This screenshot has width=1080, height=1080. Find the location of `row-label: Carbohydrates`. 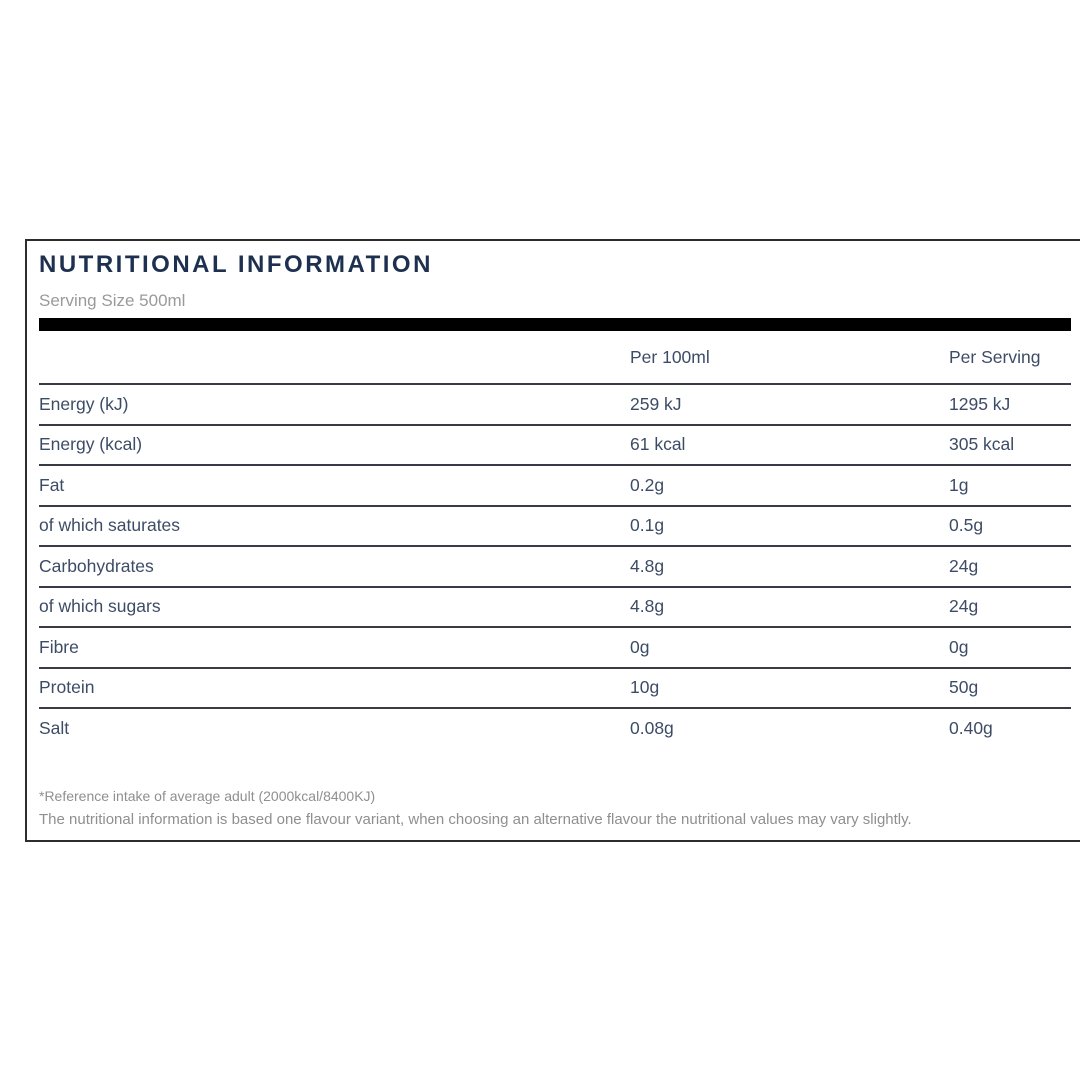

row-label: Carbohydrates is located at coordinates (96, 565).